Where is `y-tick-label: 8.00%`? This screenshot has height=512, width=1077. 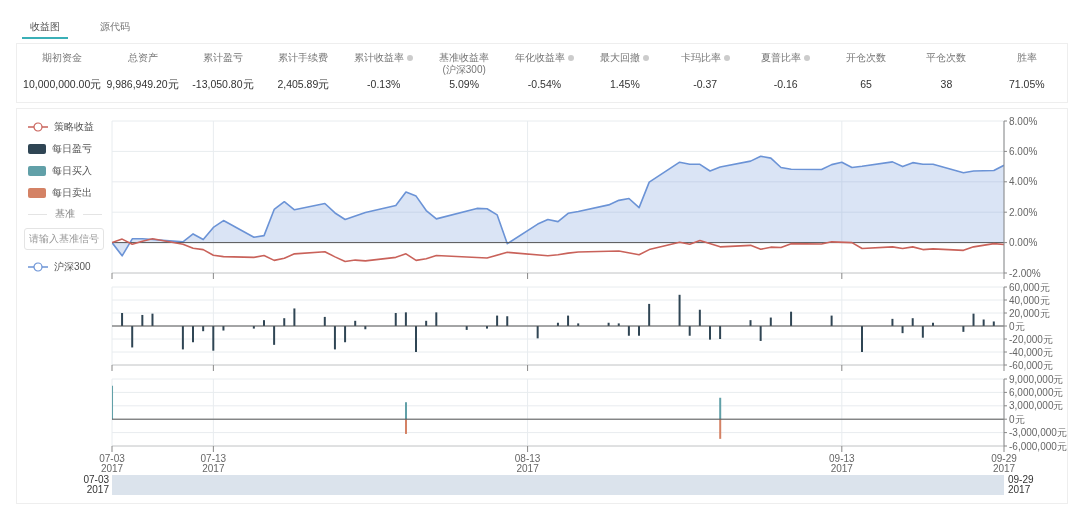
y-tick-label: 8.00% is located at coordinates (1023, 121).